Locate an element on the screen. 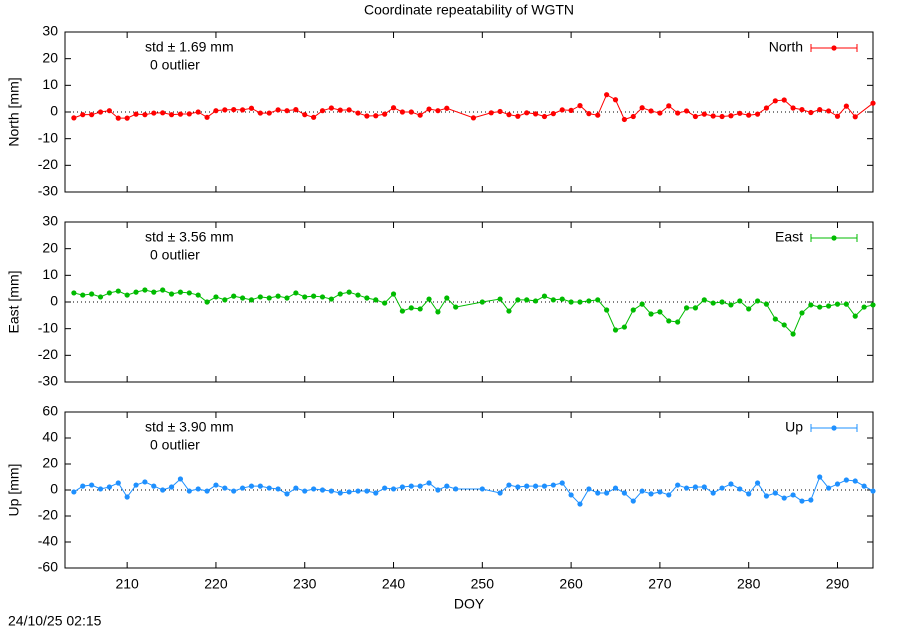 Image resolution: width=900 pixels, height=630 pixels. x-tick-label: 220 is located at coordinates (216, 584).